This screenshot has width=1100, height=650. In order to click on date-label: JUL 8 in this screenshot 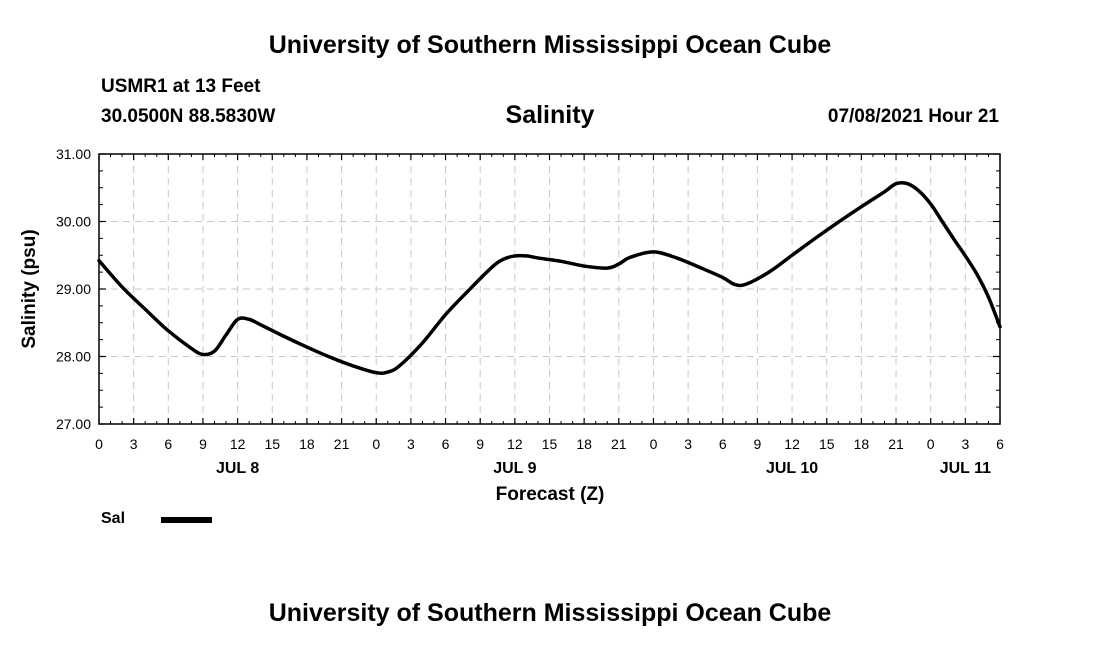, I will do `click(237, 468)`.